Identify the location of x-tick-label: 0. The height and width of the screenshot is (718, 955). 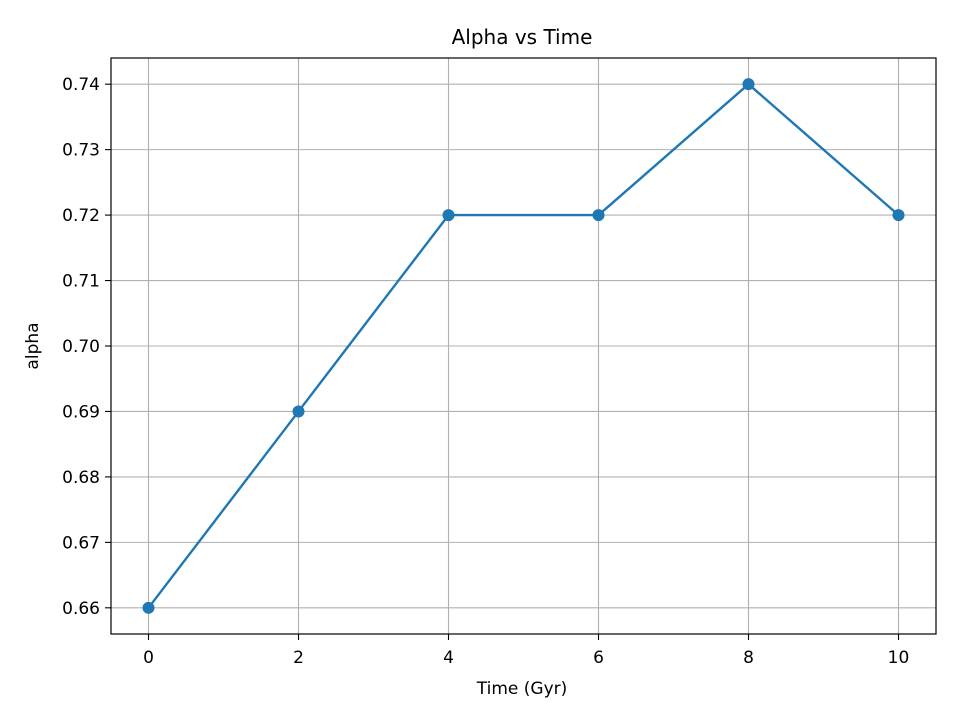
(148, 658).